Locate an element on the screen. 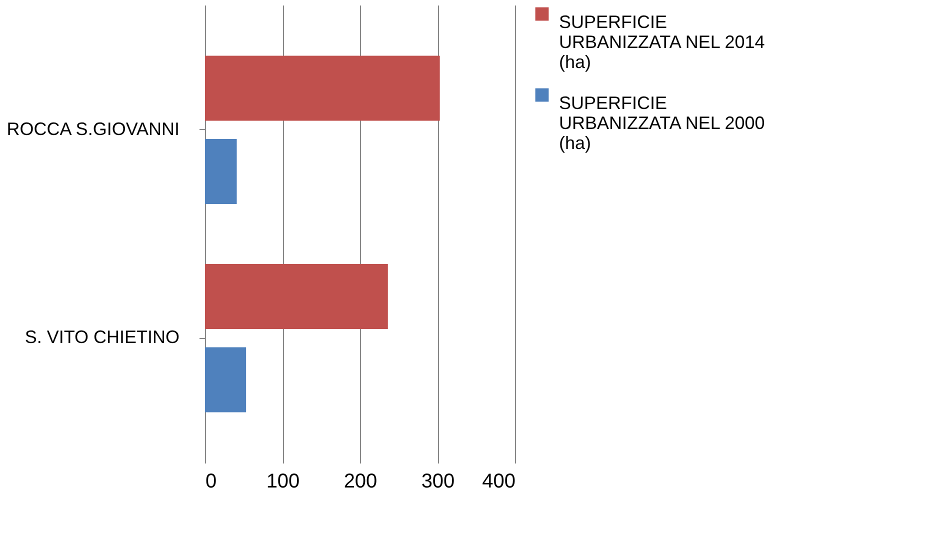  x-tick-label: 300 is located at coordinates (438, 481).